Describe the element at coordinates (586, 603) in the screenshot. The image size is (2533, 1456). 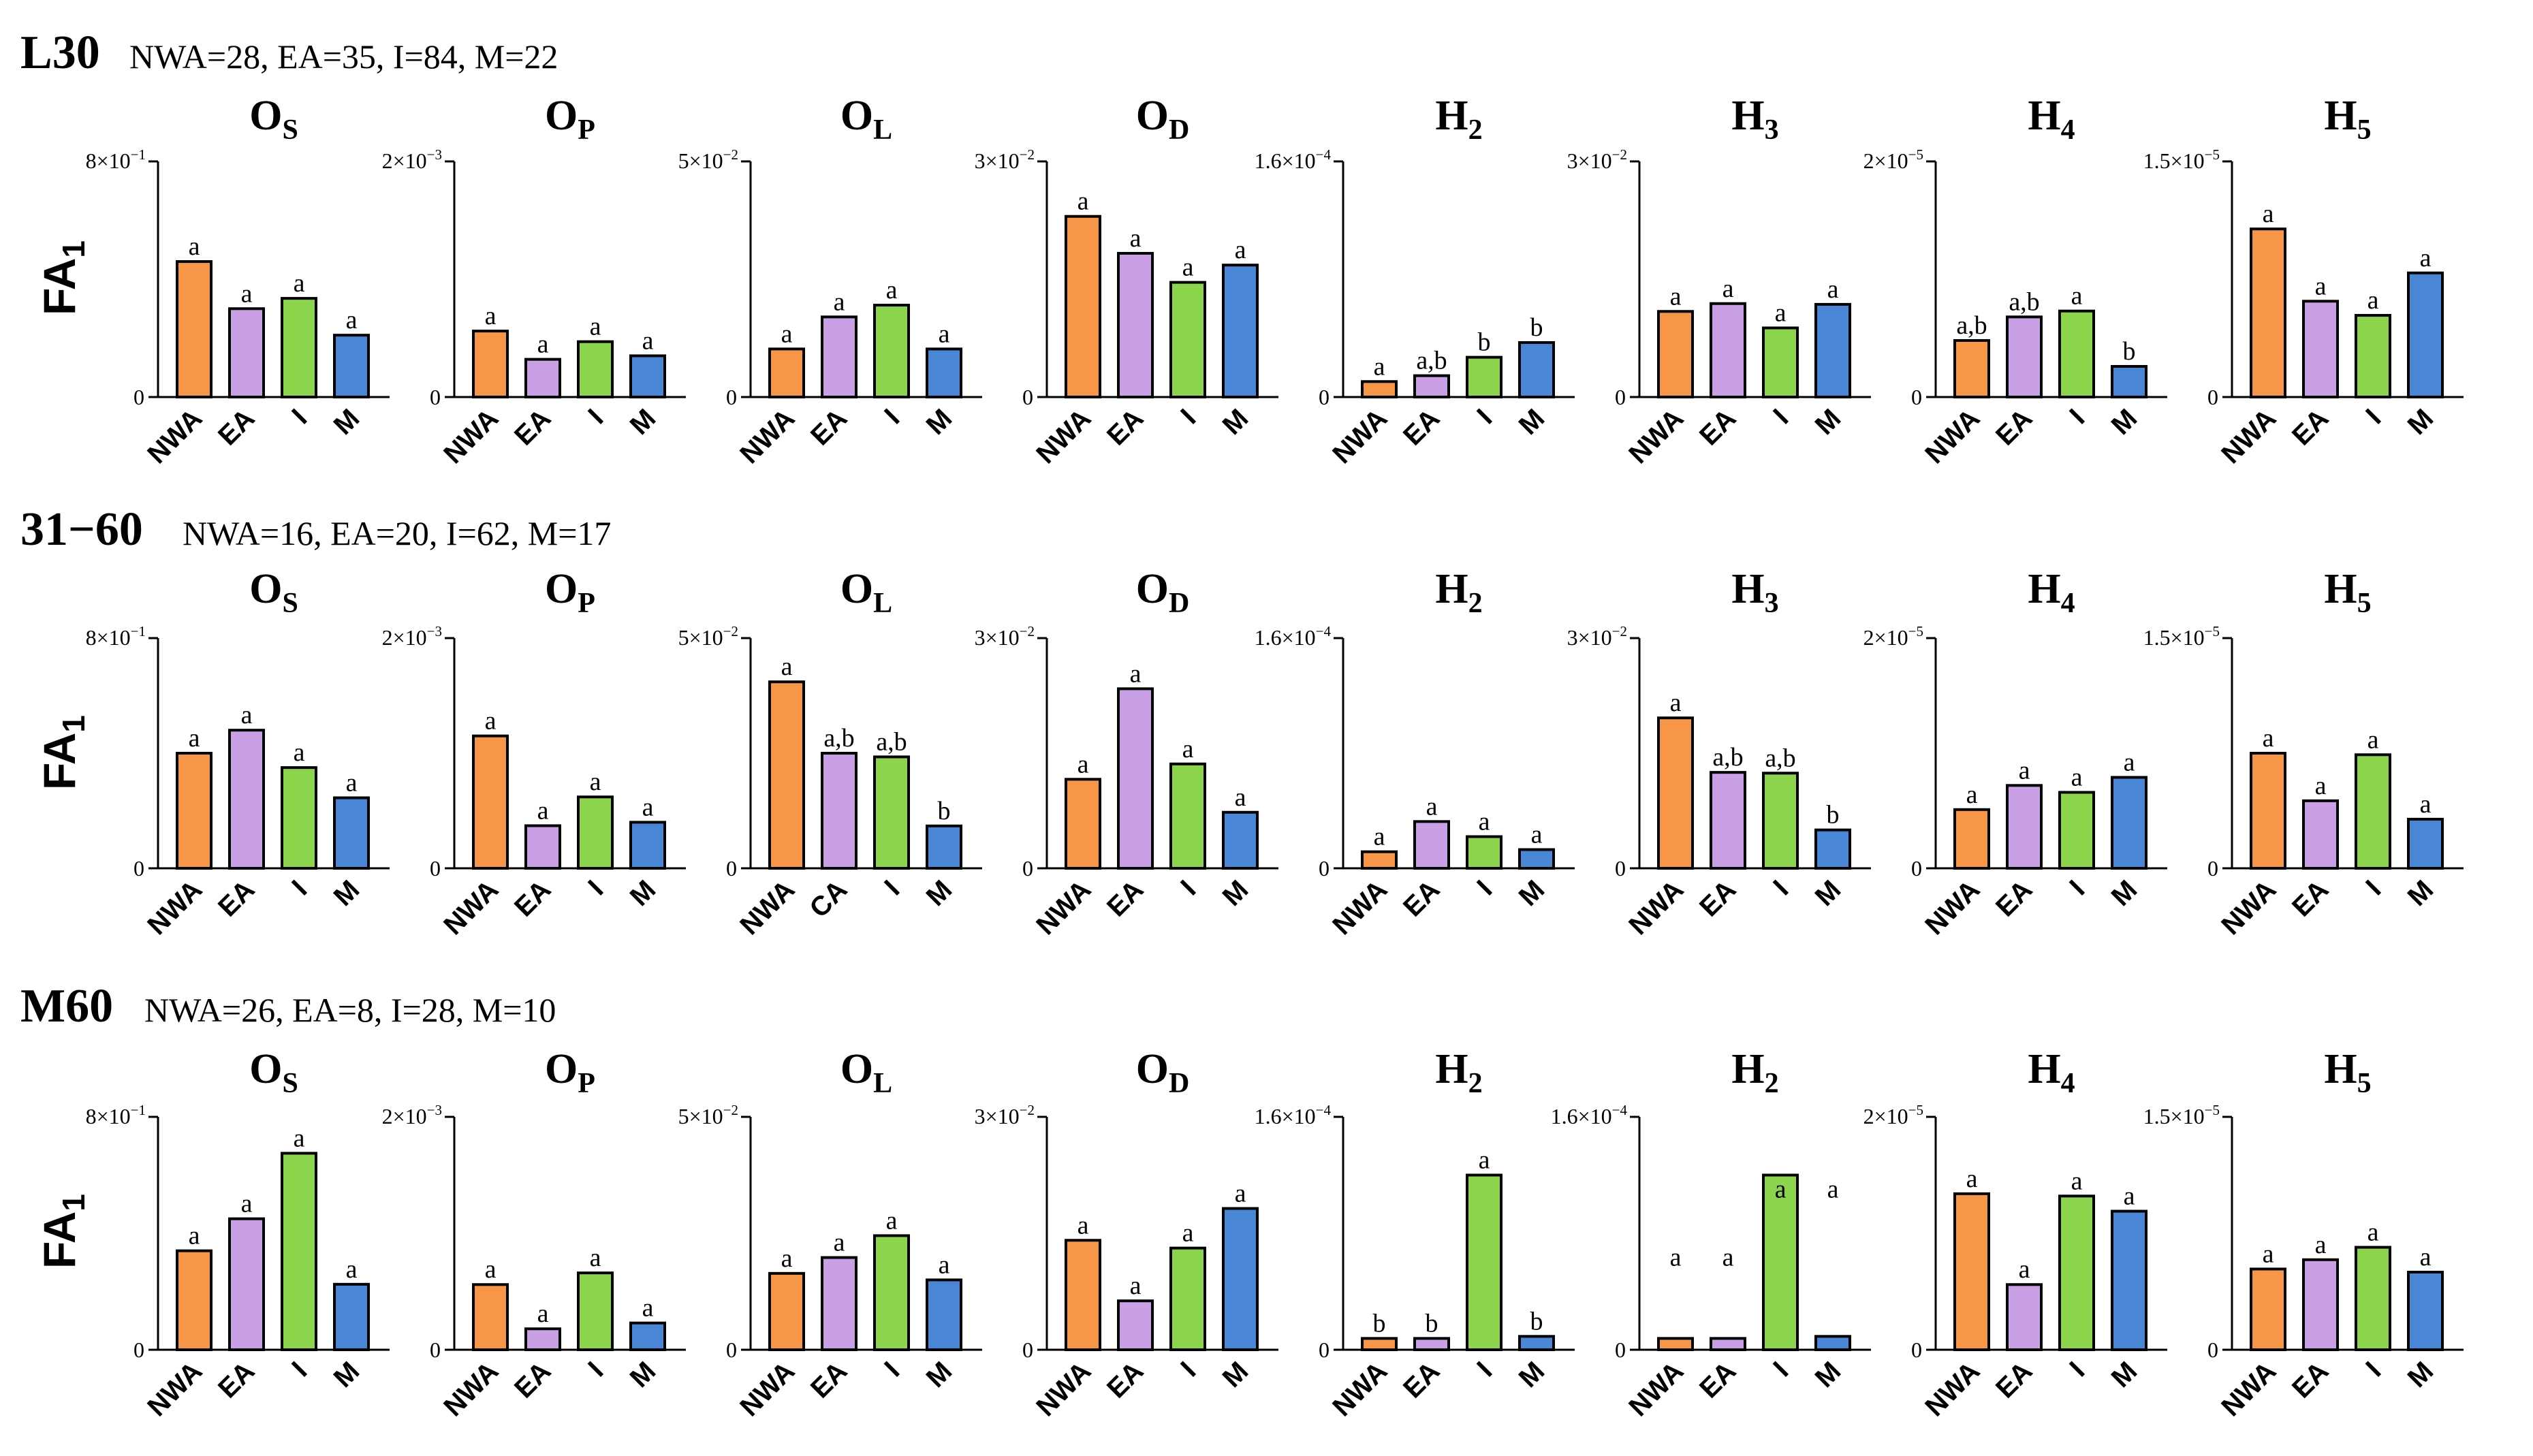
I see `panel-title-sub: P` at that location.